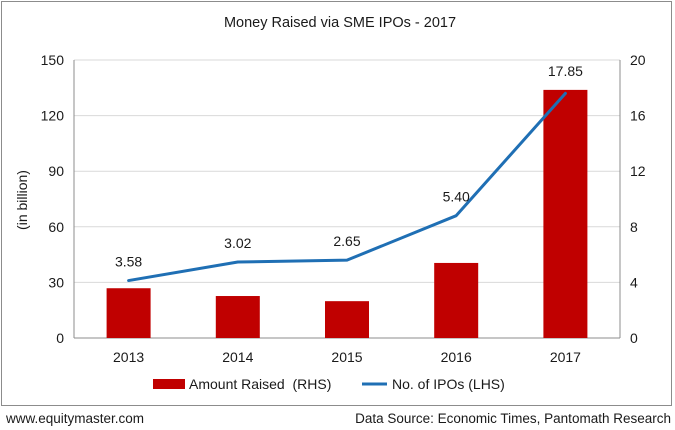 The image size is (675, 430). I want to click on legend-label-bar: Amount Raised (RHS), so click(260, 384).